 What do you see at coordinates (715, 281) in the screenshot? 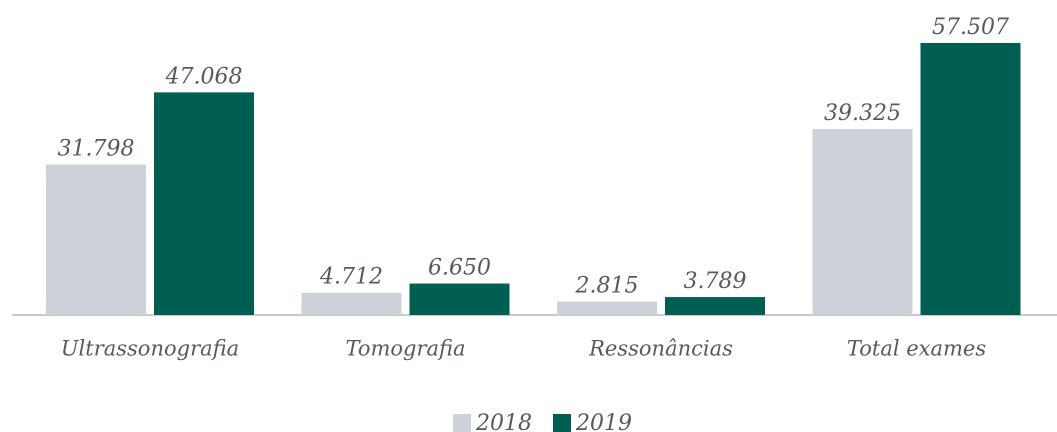
I see `data-label: 3.789` at bounding box center [715, 281].